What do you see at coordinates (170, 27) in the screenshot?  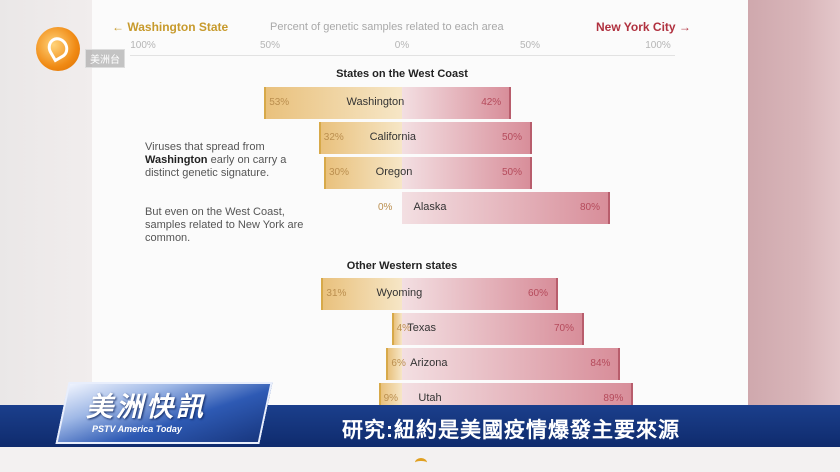 I see `legend-washington: ← Washington State` at bounding box center [170, 27].